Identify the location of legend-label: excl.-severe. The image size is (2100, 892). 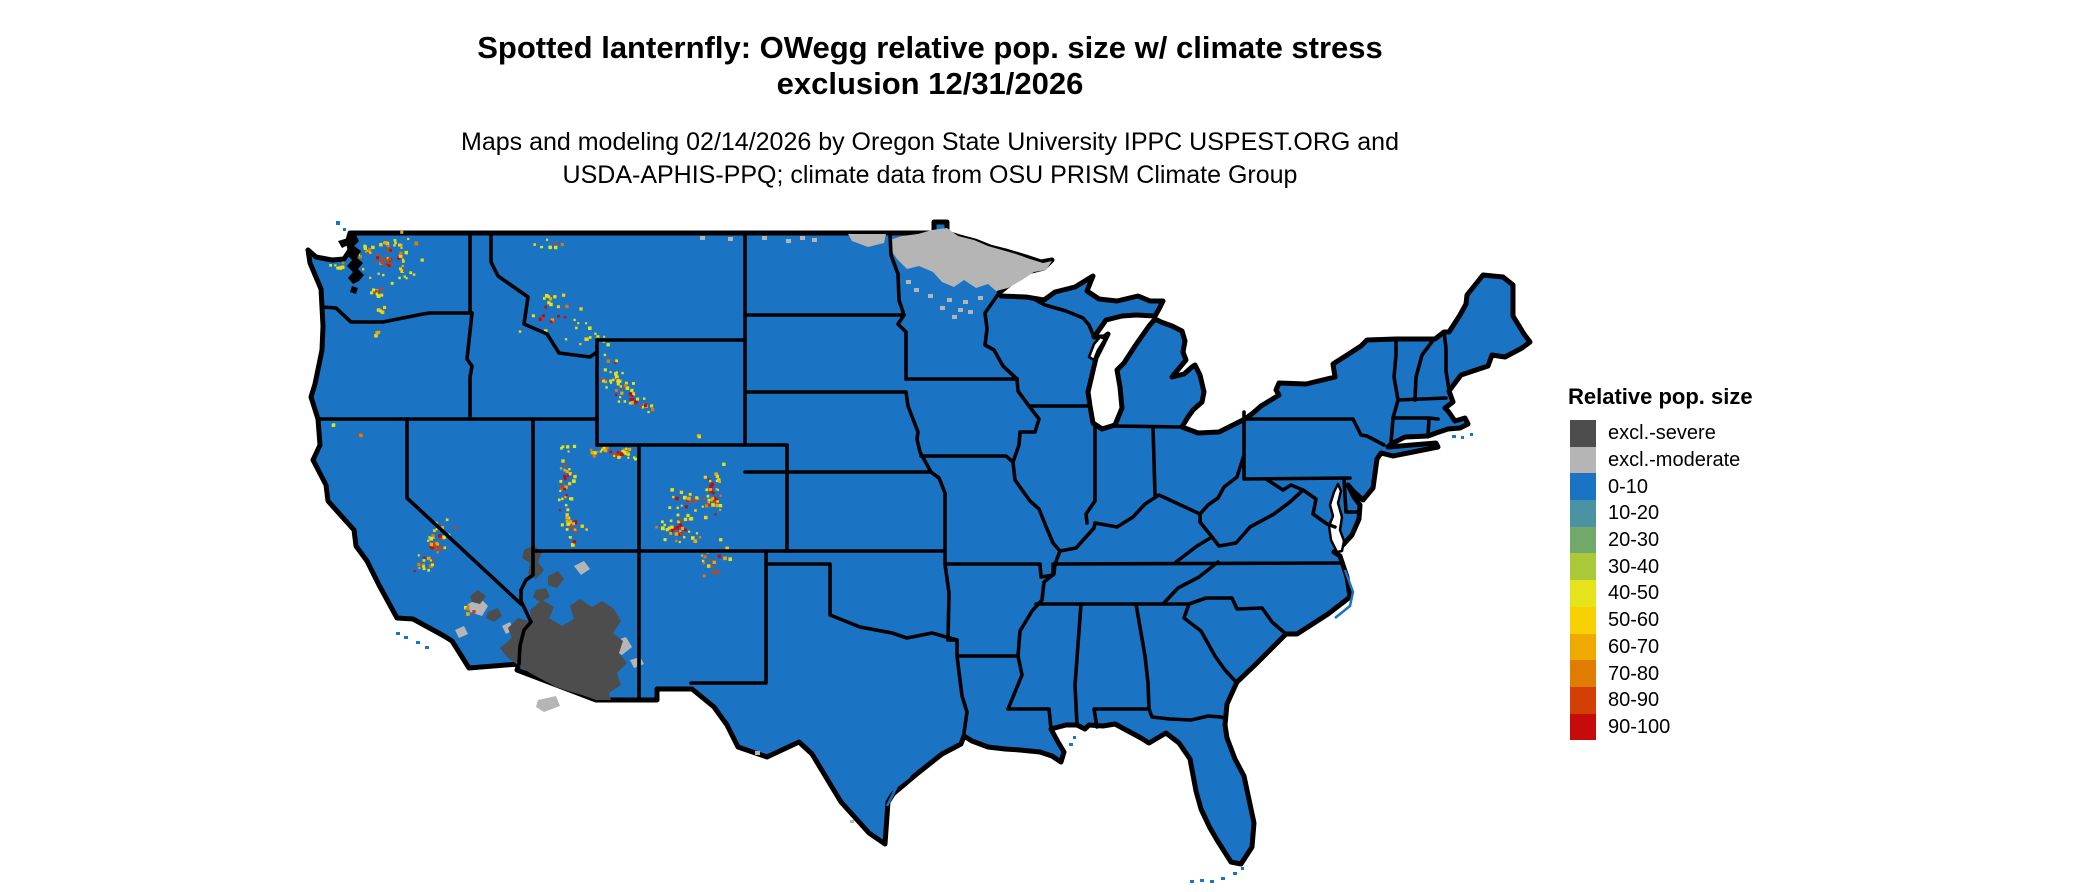
(1662, 433).